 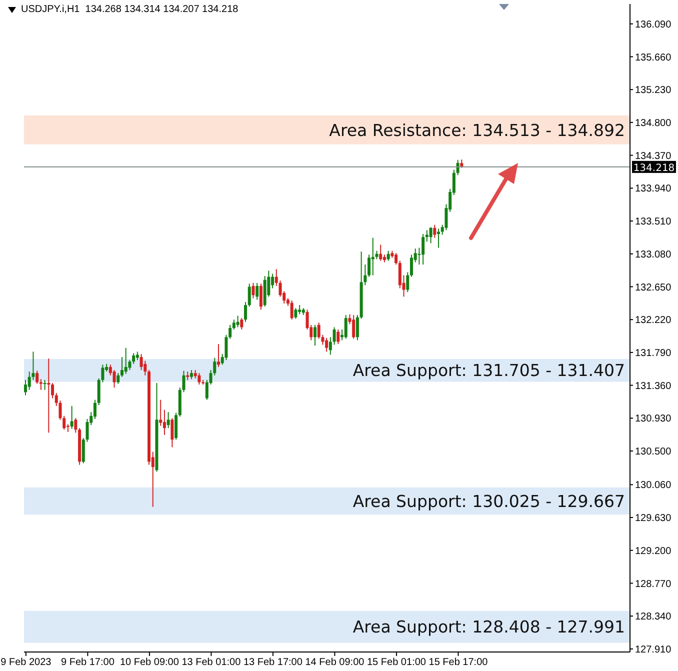 I want to click on band-label: Area Support: 128.408 - 127.991, so click(x=488, y=627).